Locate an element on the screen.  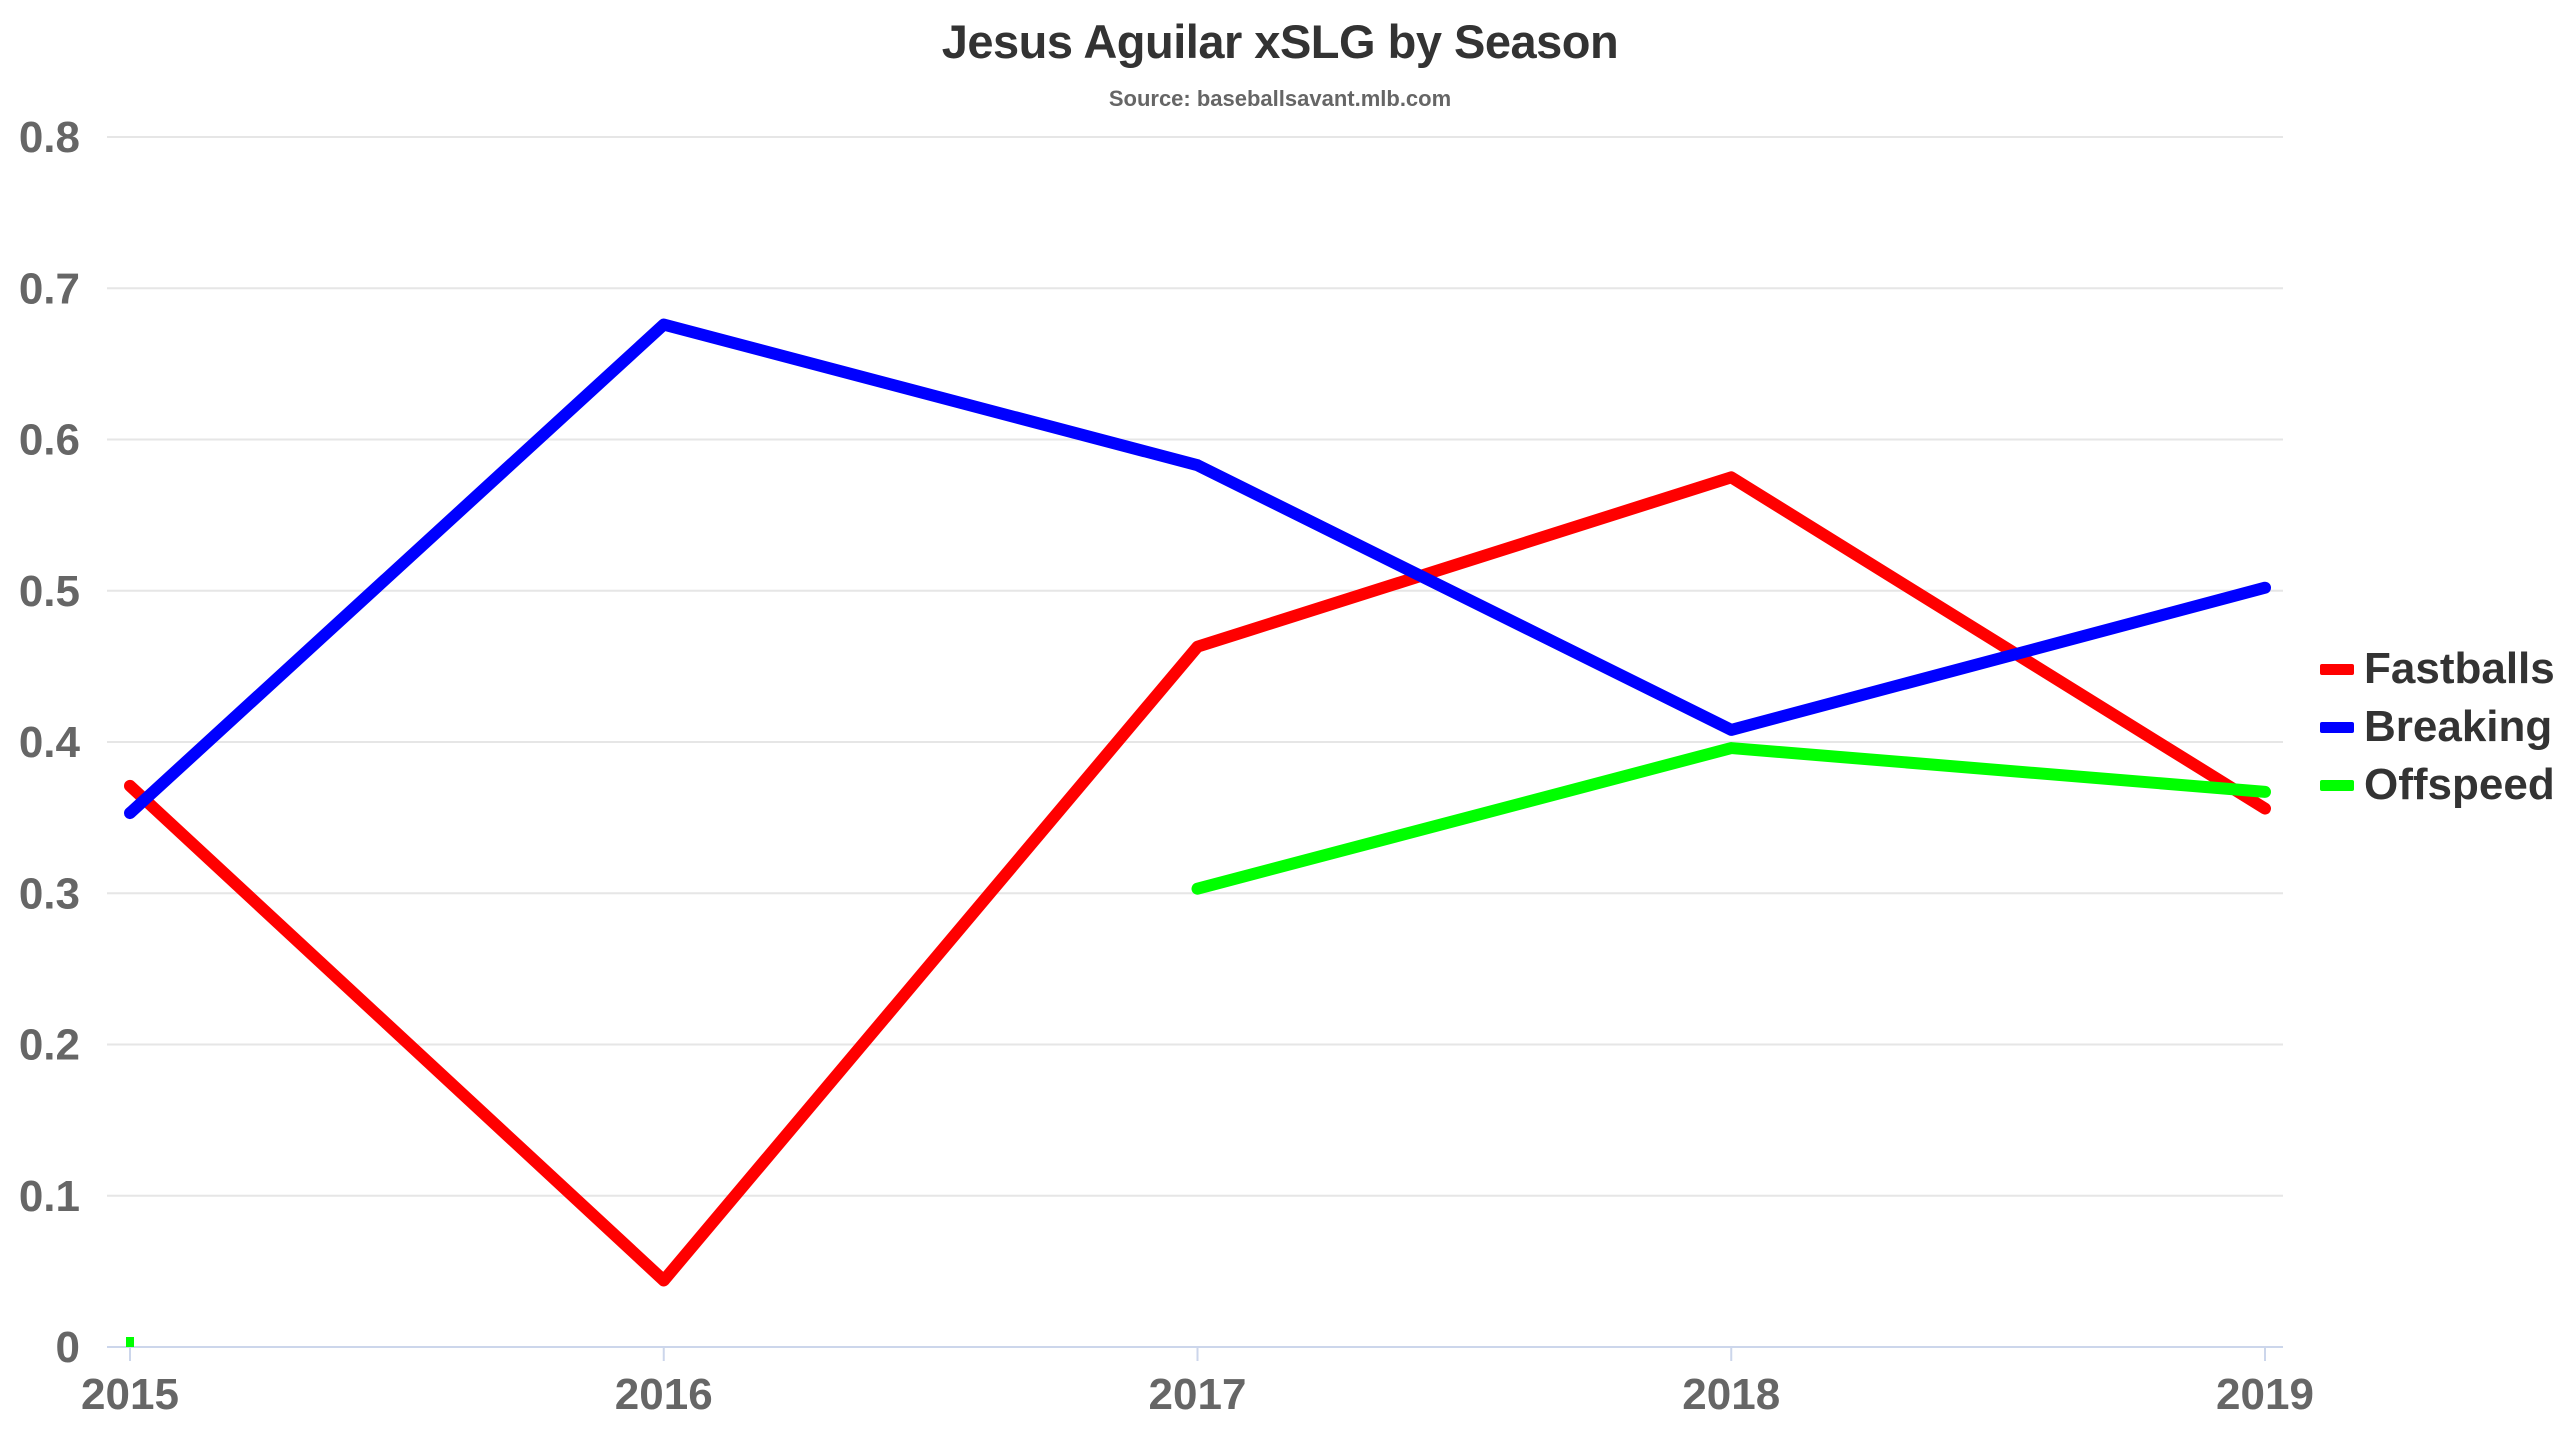
legend-label-offspeed: Offspeed is located at coordinates (2459, 784).